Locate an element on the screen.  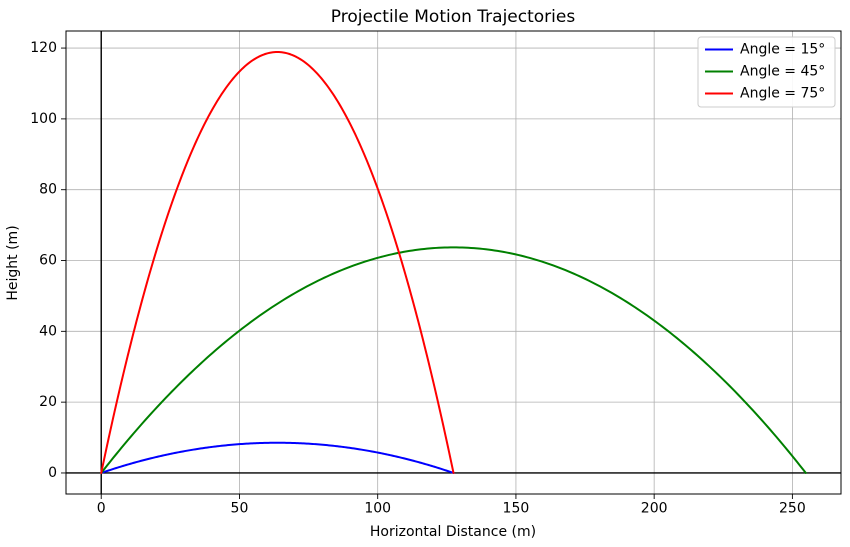
x-tick-label: 150 is located at coordinates (516, 509).